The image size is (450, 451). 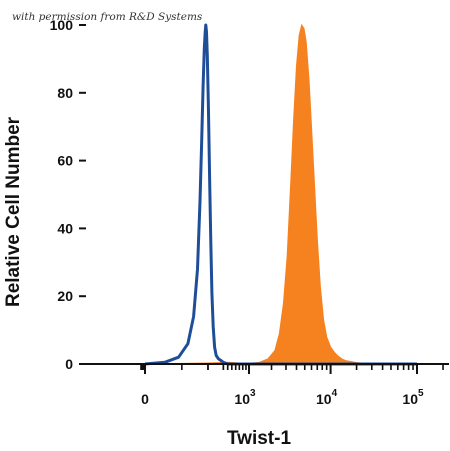 What do you see at coordinates (65, 93) in the screenshot?
I see `y-tick-label: 80` at bounding box center [65, 93].